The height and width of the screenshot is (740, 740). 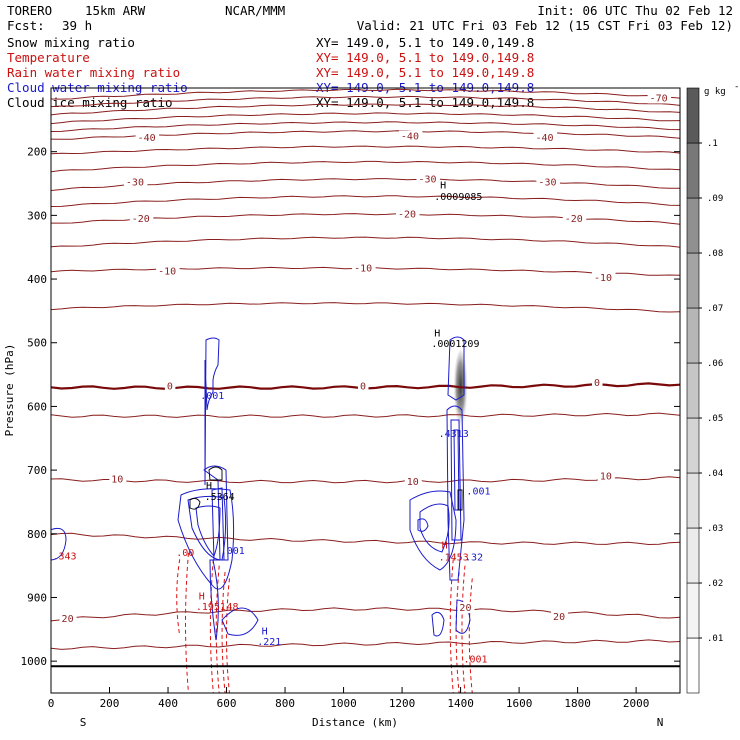 What do you see at coordinates (51, 703) in the screenshot?
I see `x-tick-label: 0` at bounding box center [51, 703].